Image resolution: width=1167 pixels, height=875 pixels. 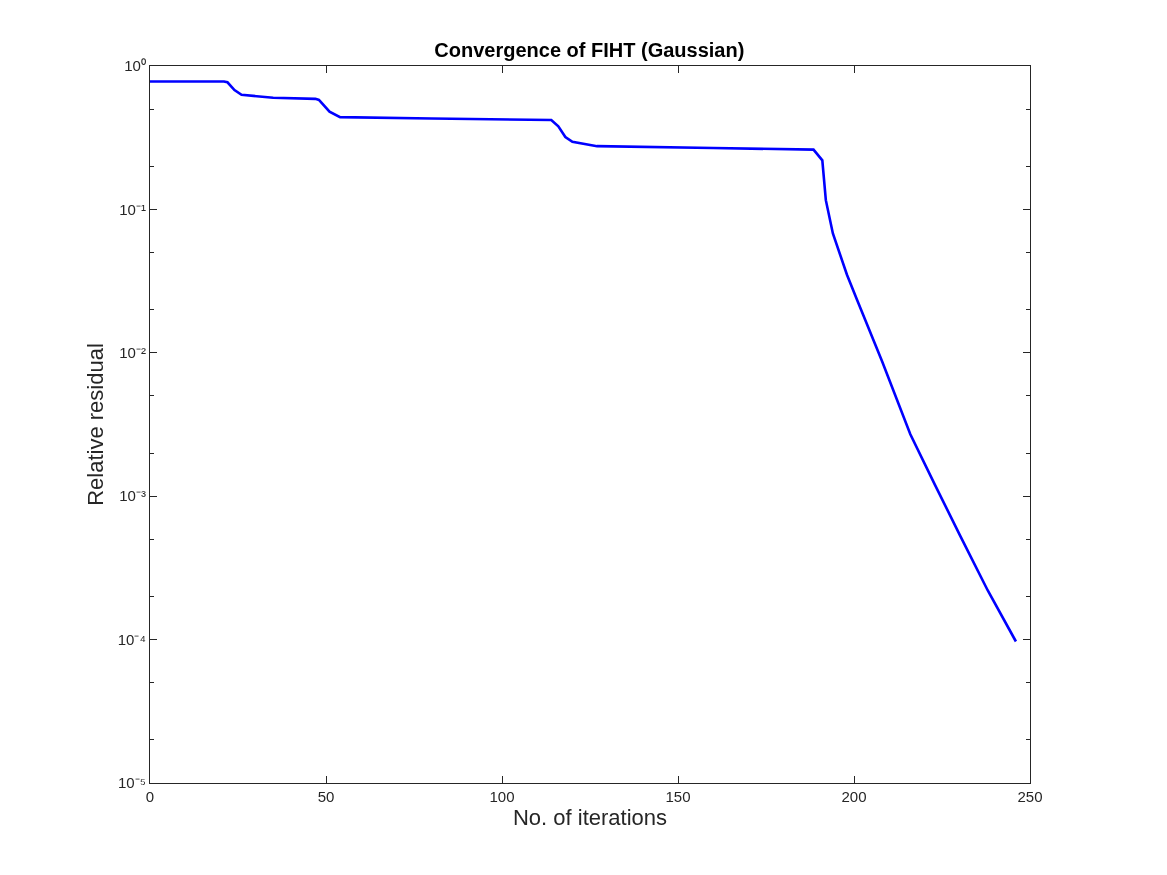 What do you see at coordinates (131, 639) in the screenshot?
I see `y-tick-label: 10⁻⁴` at bounding box center [131, 639].